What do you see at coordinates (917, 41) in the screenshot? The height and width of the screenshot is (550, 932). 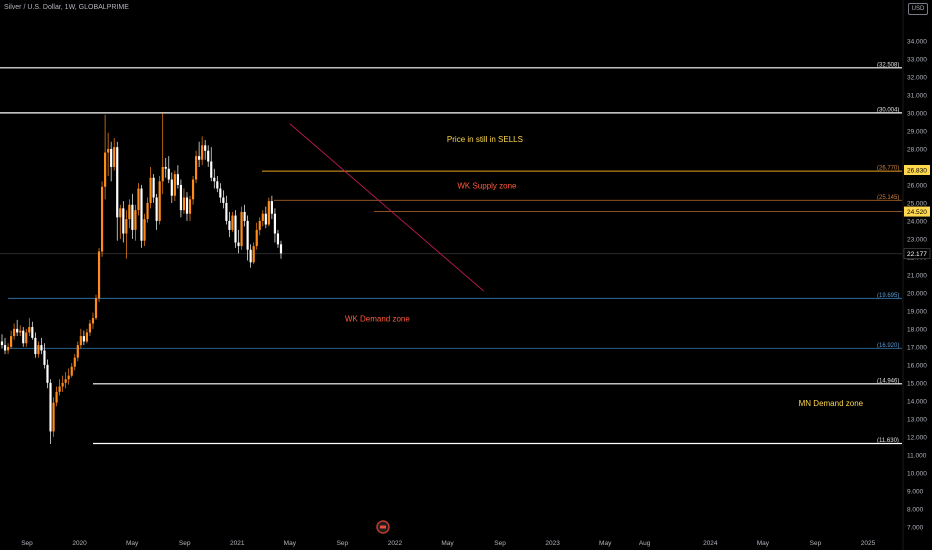 I see `y-tick-label: 34.000` at bounding box center [917, 41].